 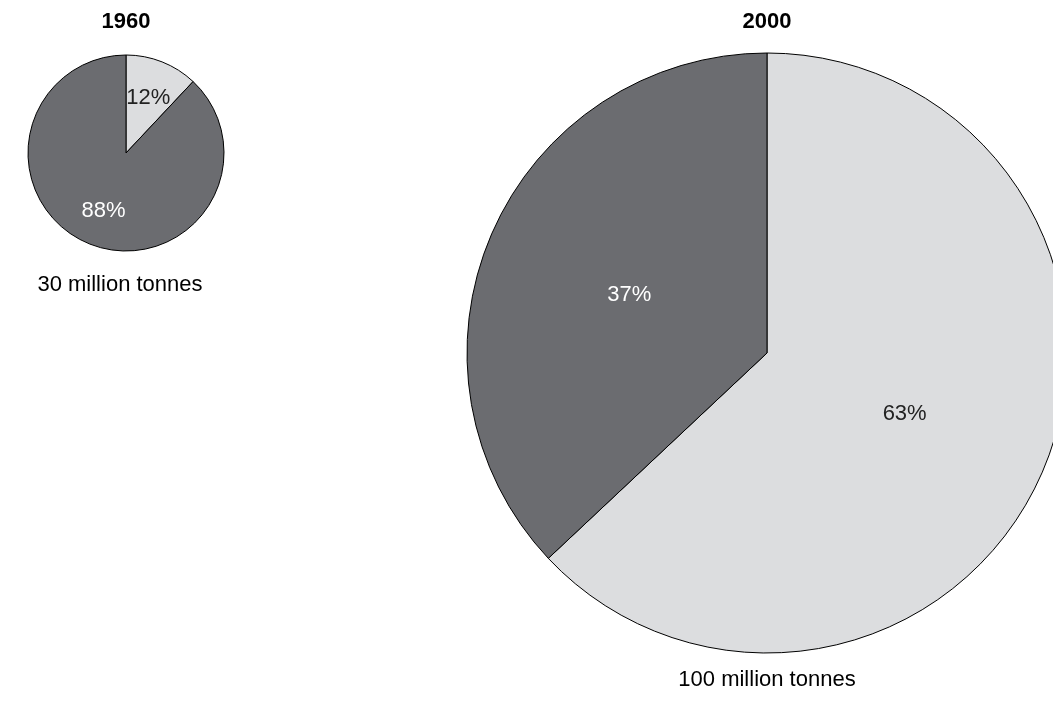 What do you see at coordinates (103, 210) in the screenshot?
I see `data-label: 88%` at bounding box center [103, 210].